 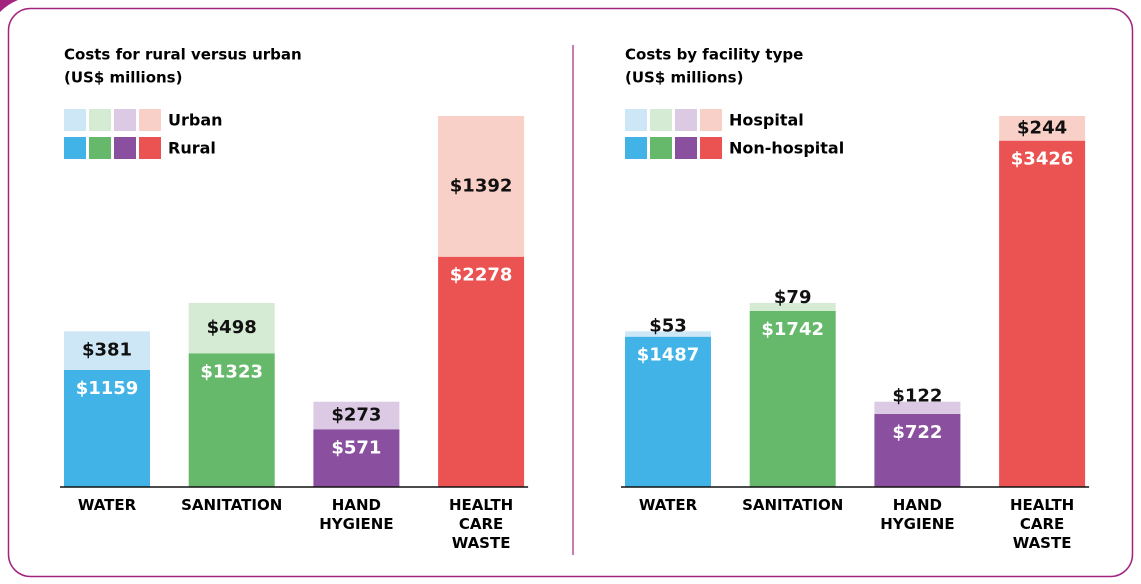 I want to click on value-label: $1487, so click(x=668, y=355).